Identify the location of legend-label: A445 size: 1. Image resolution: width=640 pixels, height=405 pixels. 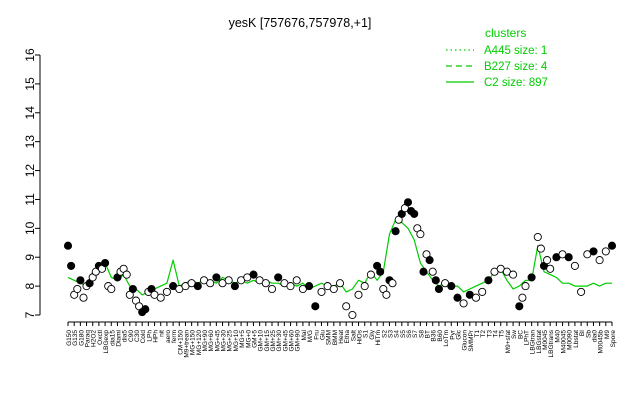
(515, 51).